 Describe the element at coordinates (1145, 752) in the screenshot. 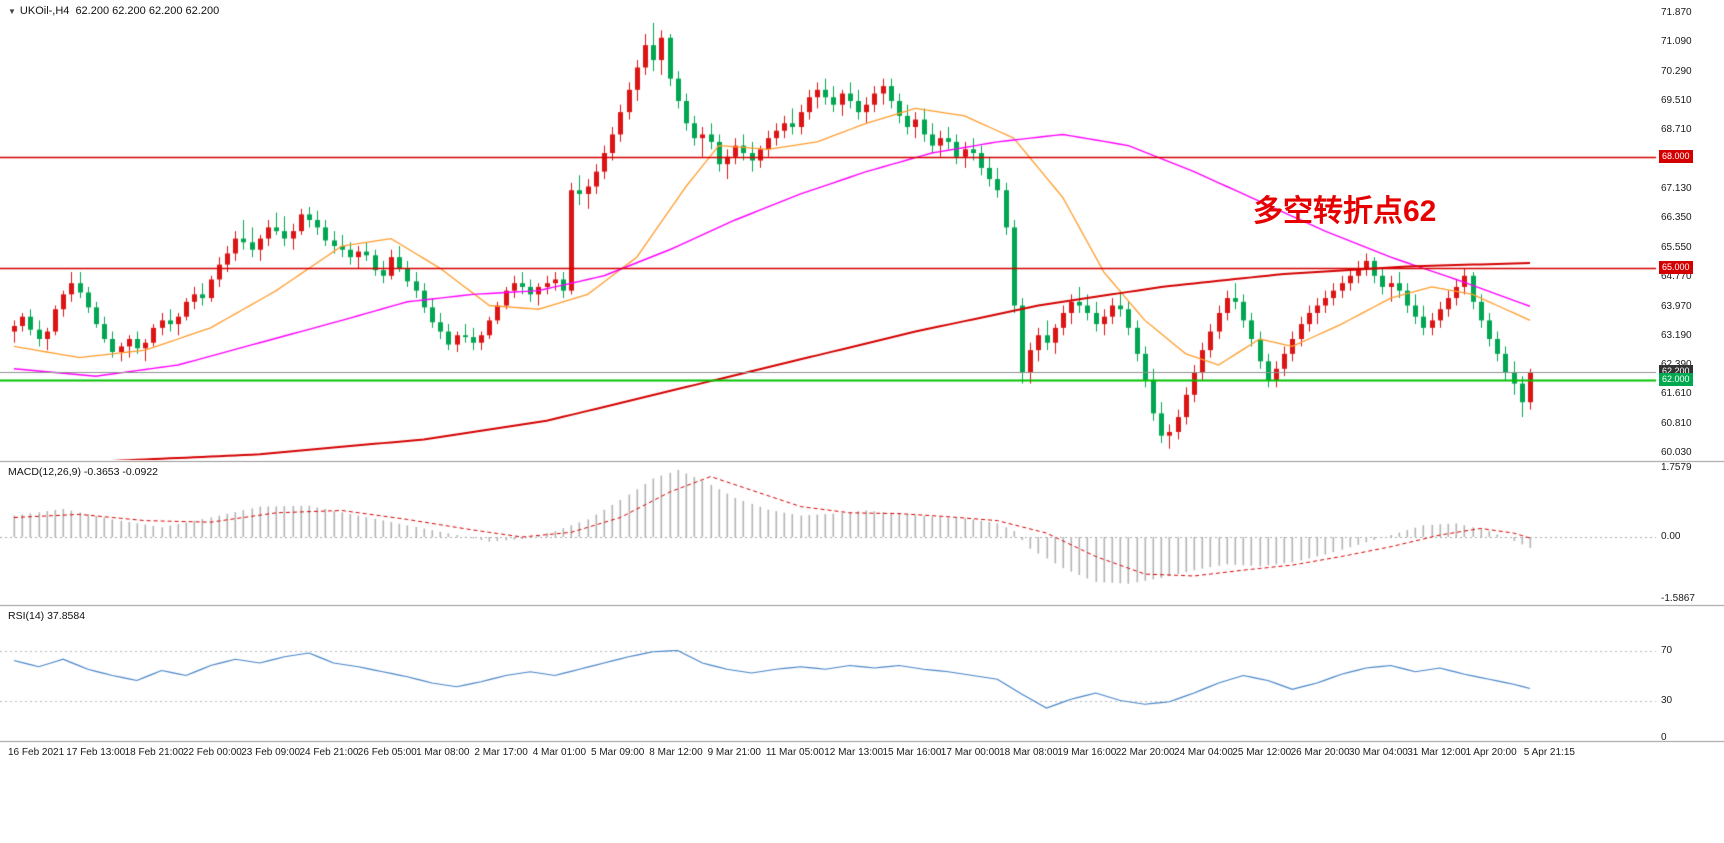

I see `time-axis-label: 22 Mar 20:00` at that location.